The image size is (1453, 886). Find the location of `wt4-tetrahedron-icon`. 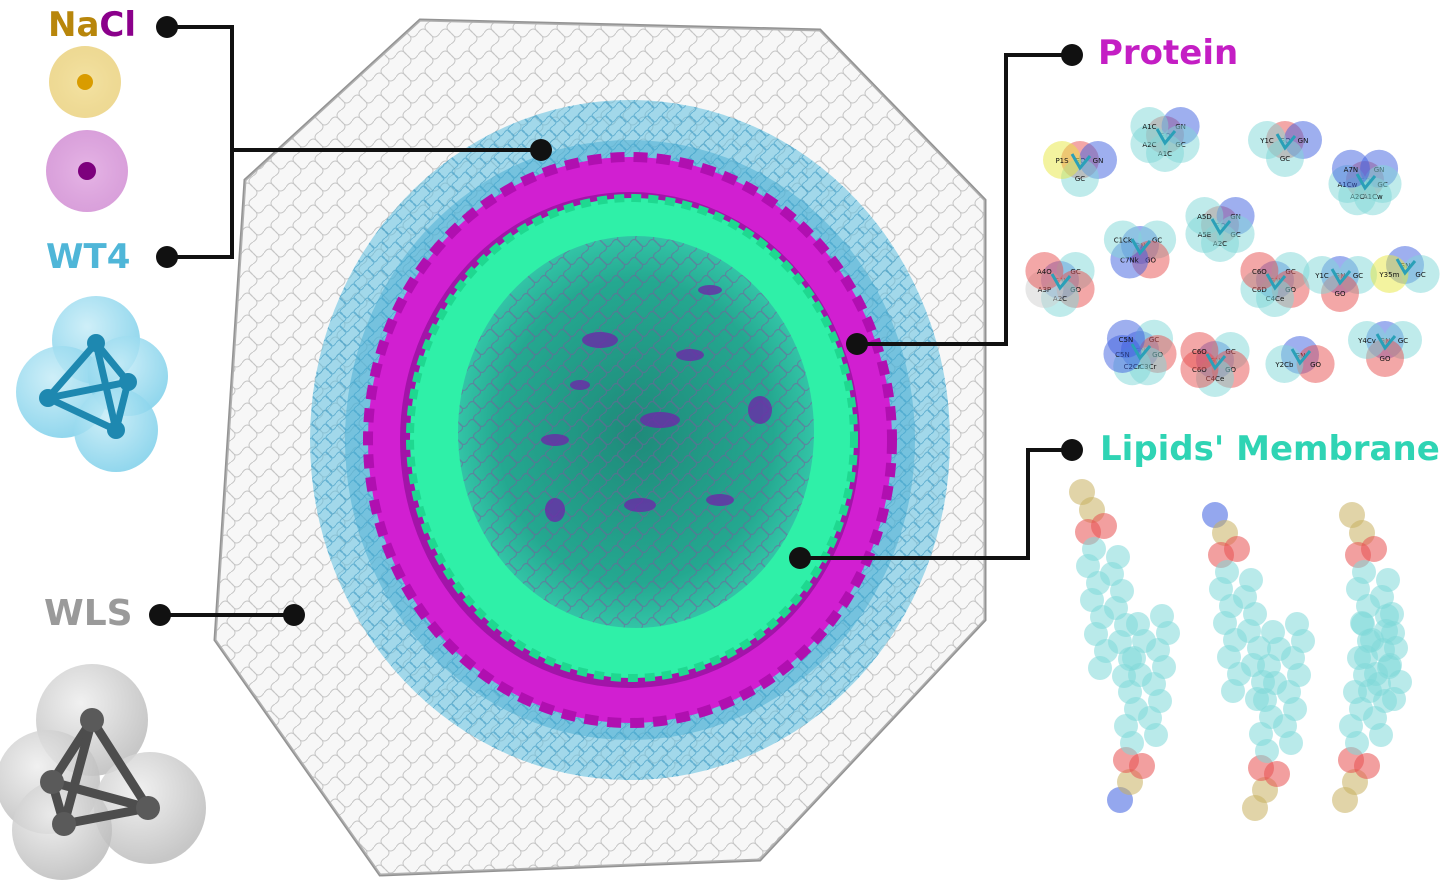

wt4-tetrahedron-icon is located at coordinates (92, 384).